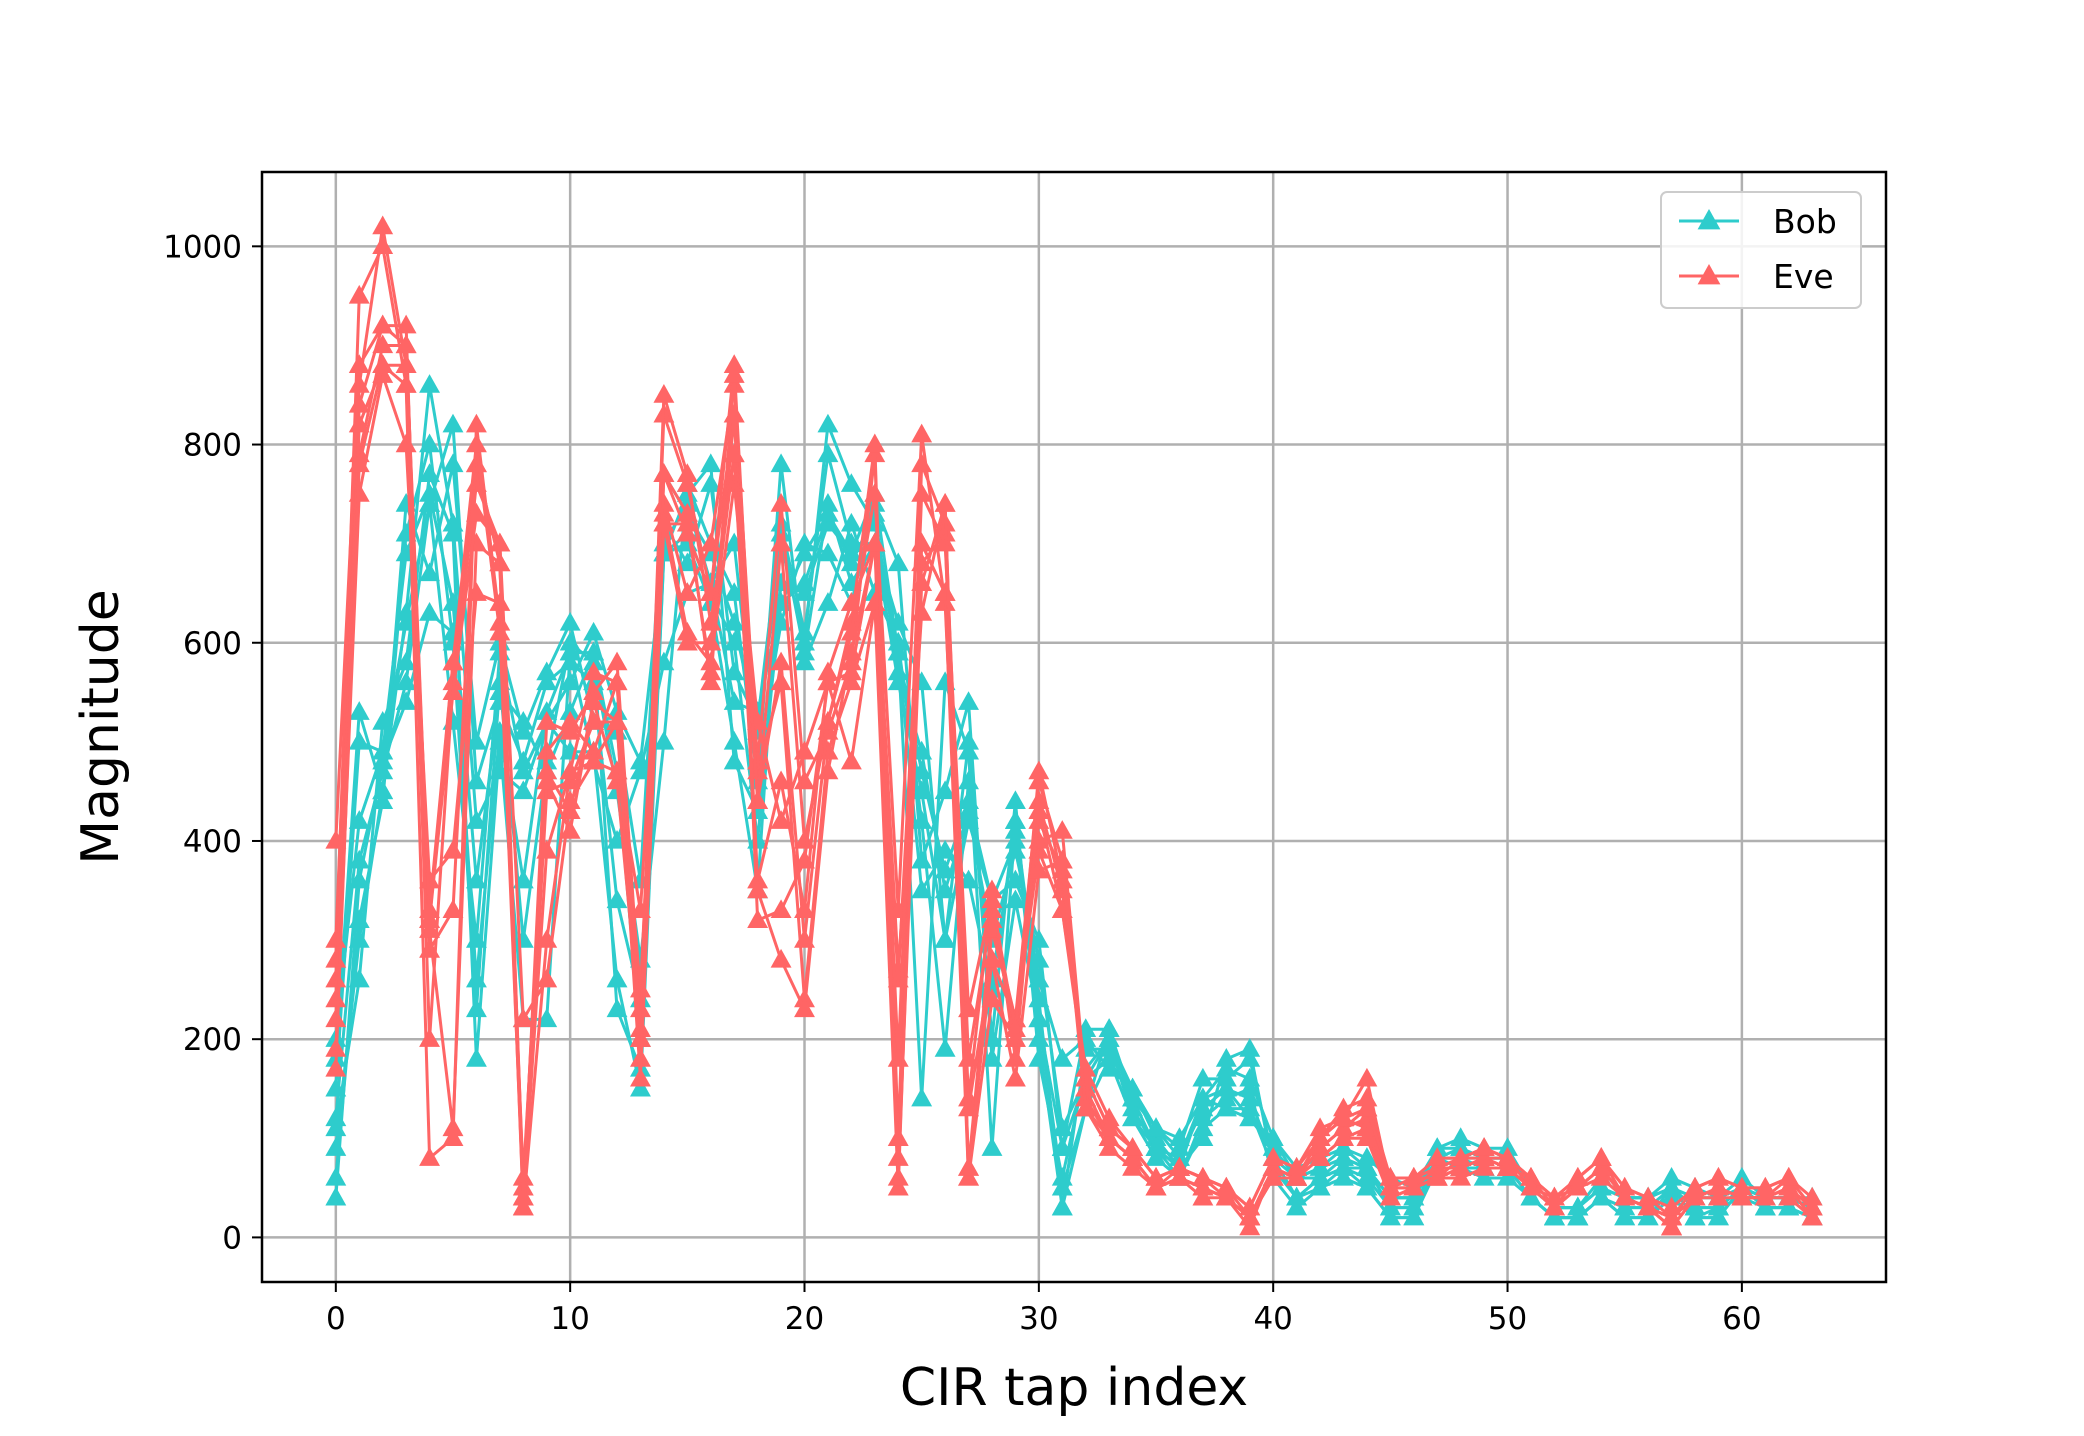 This screenshot has width=2084, height=1436. What do you see at coordinates (1761, 250) in the screenshot?
I see `legend: Bob Eve` at bounding box center [1761, 250].